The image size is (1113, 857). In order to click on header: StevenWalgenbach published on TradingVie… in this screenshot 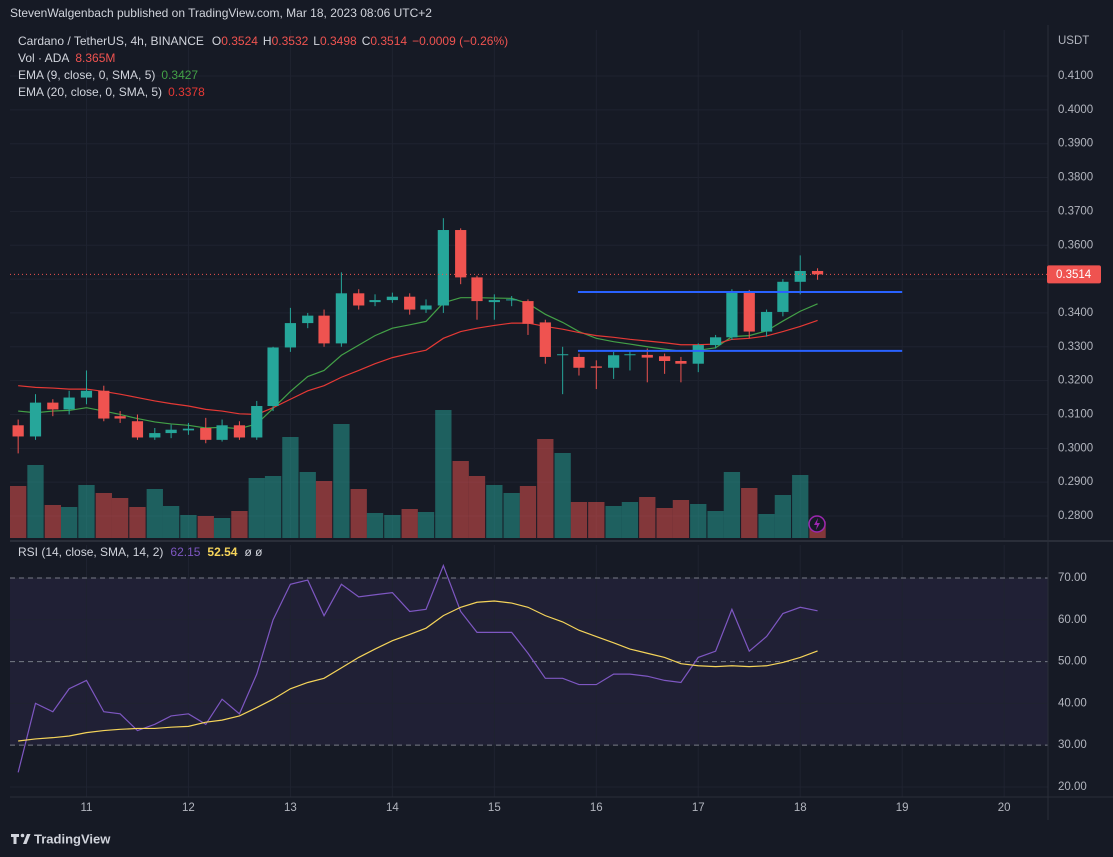, I will do `click(221, 13)`.